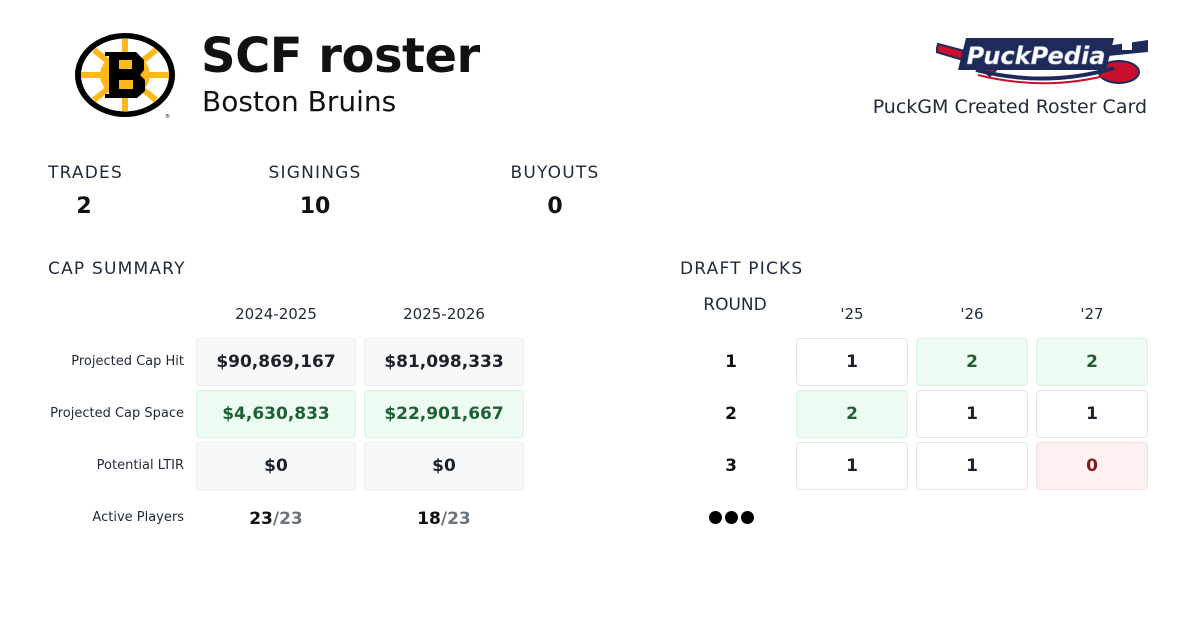 Image resolution: width=1200 pixels, height=630 pixels. What do you see at coordinates (140, 465) in the screenshot?
I see `row-label-ltir: Potential LTIR` at bounding box center [140, 465].